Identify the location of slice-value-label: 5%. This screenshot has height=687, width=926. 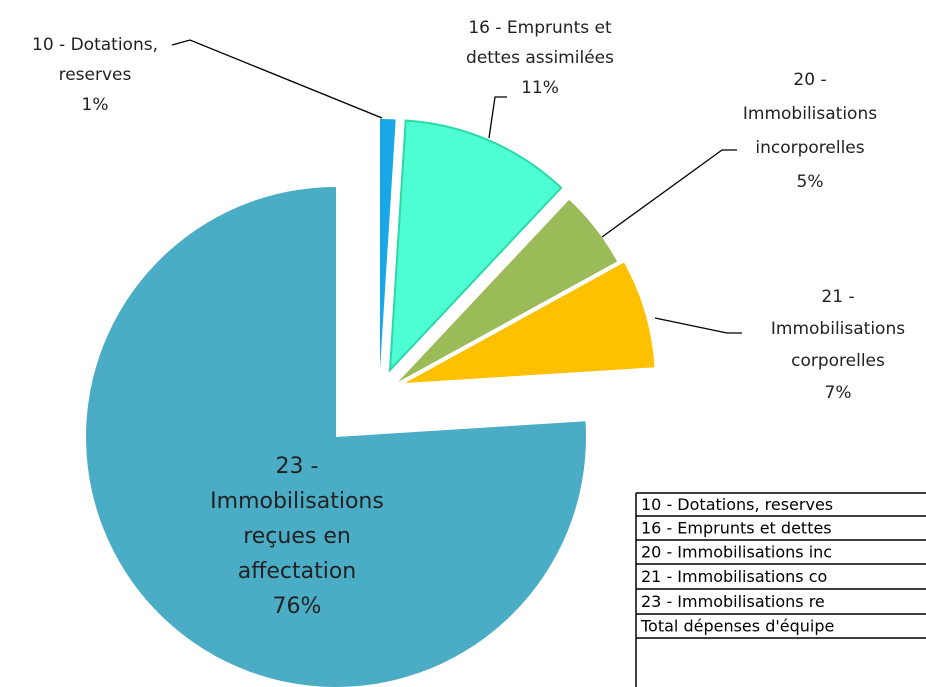
(810, 182).